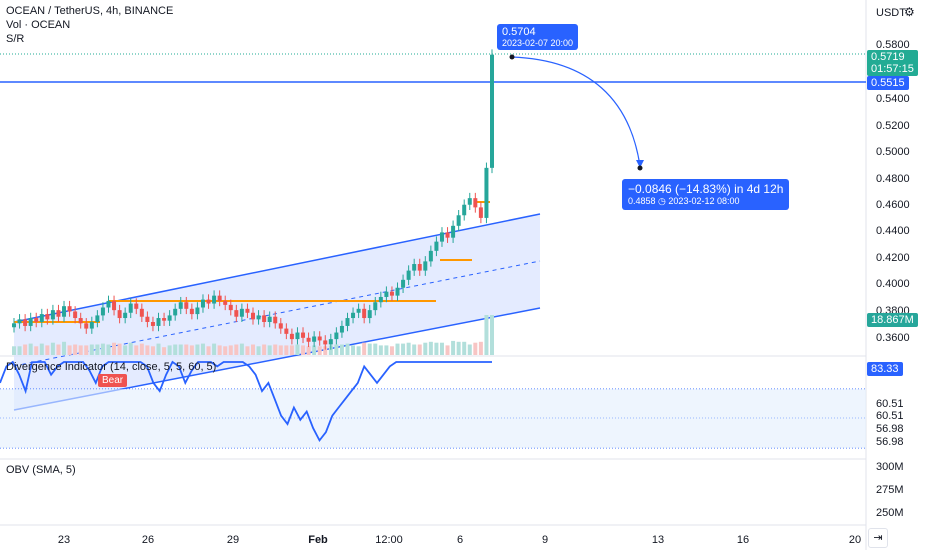 The image size is (932, 550). Describe the element at coordinates (890, 490) in the screenshot. I see `obv-axis: 300M 275M 250M` at that location.